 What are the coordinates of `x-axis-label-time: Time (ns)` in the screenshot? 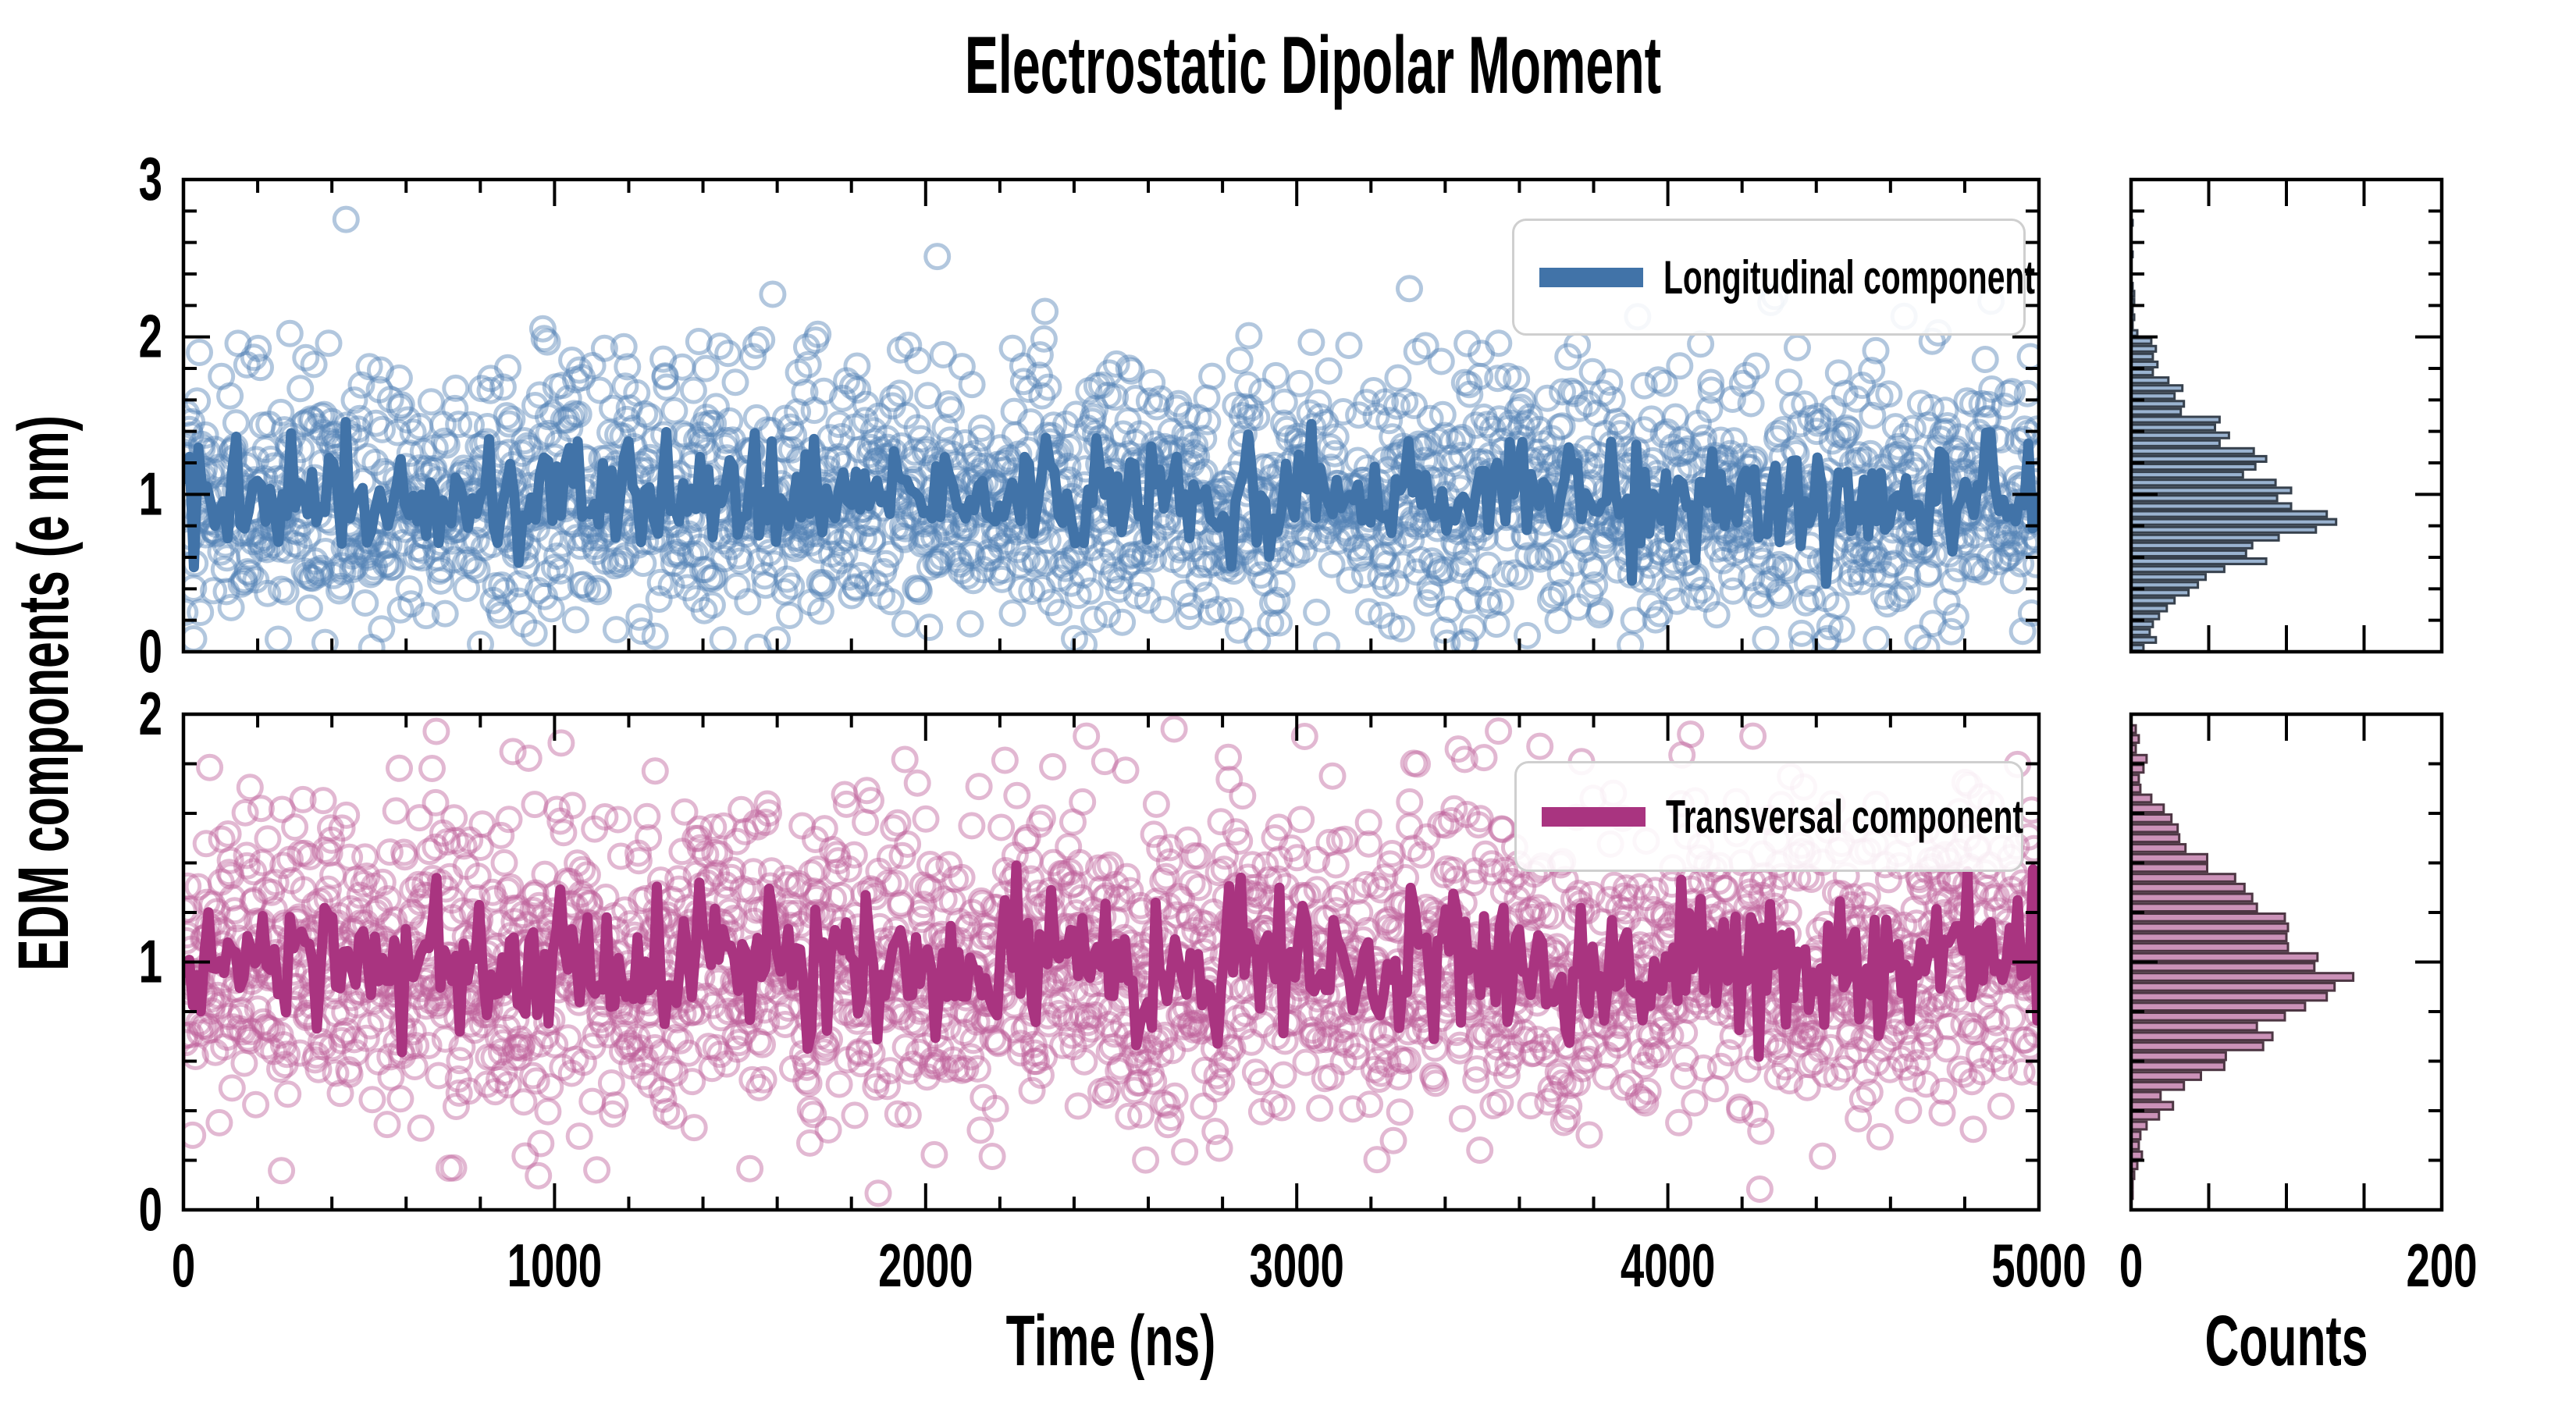 It's located at (1110, 1341).